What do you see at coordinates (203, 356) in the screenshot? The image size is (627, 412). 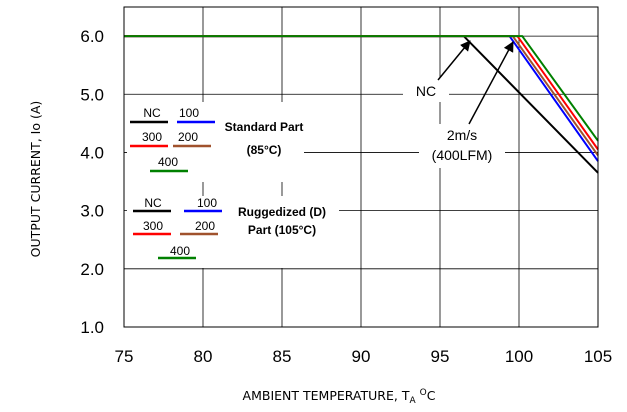 I see `x-tick-label: 80` at bounding box center [203, 356].